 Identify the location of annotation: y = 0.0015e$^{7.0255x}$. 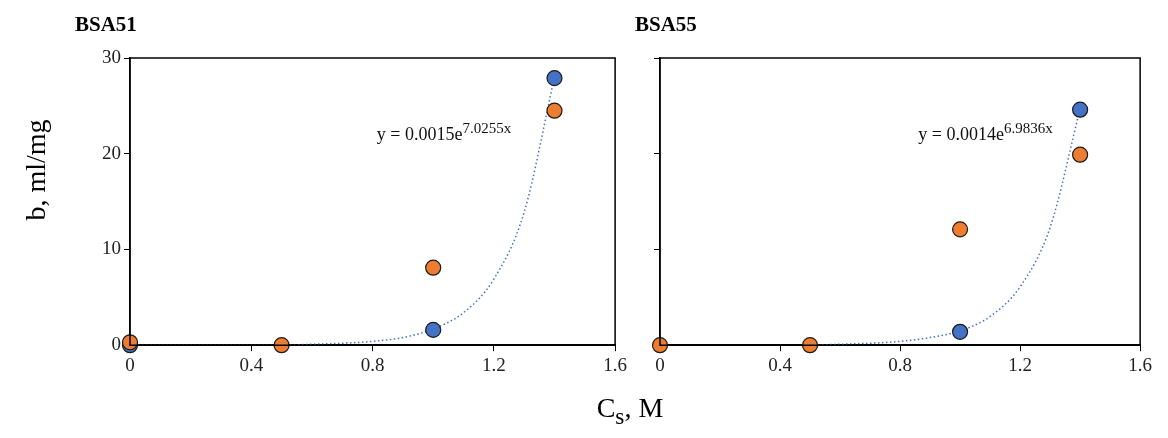
(444, 132).